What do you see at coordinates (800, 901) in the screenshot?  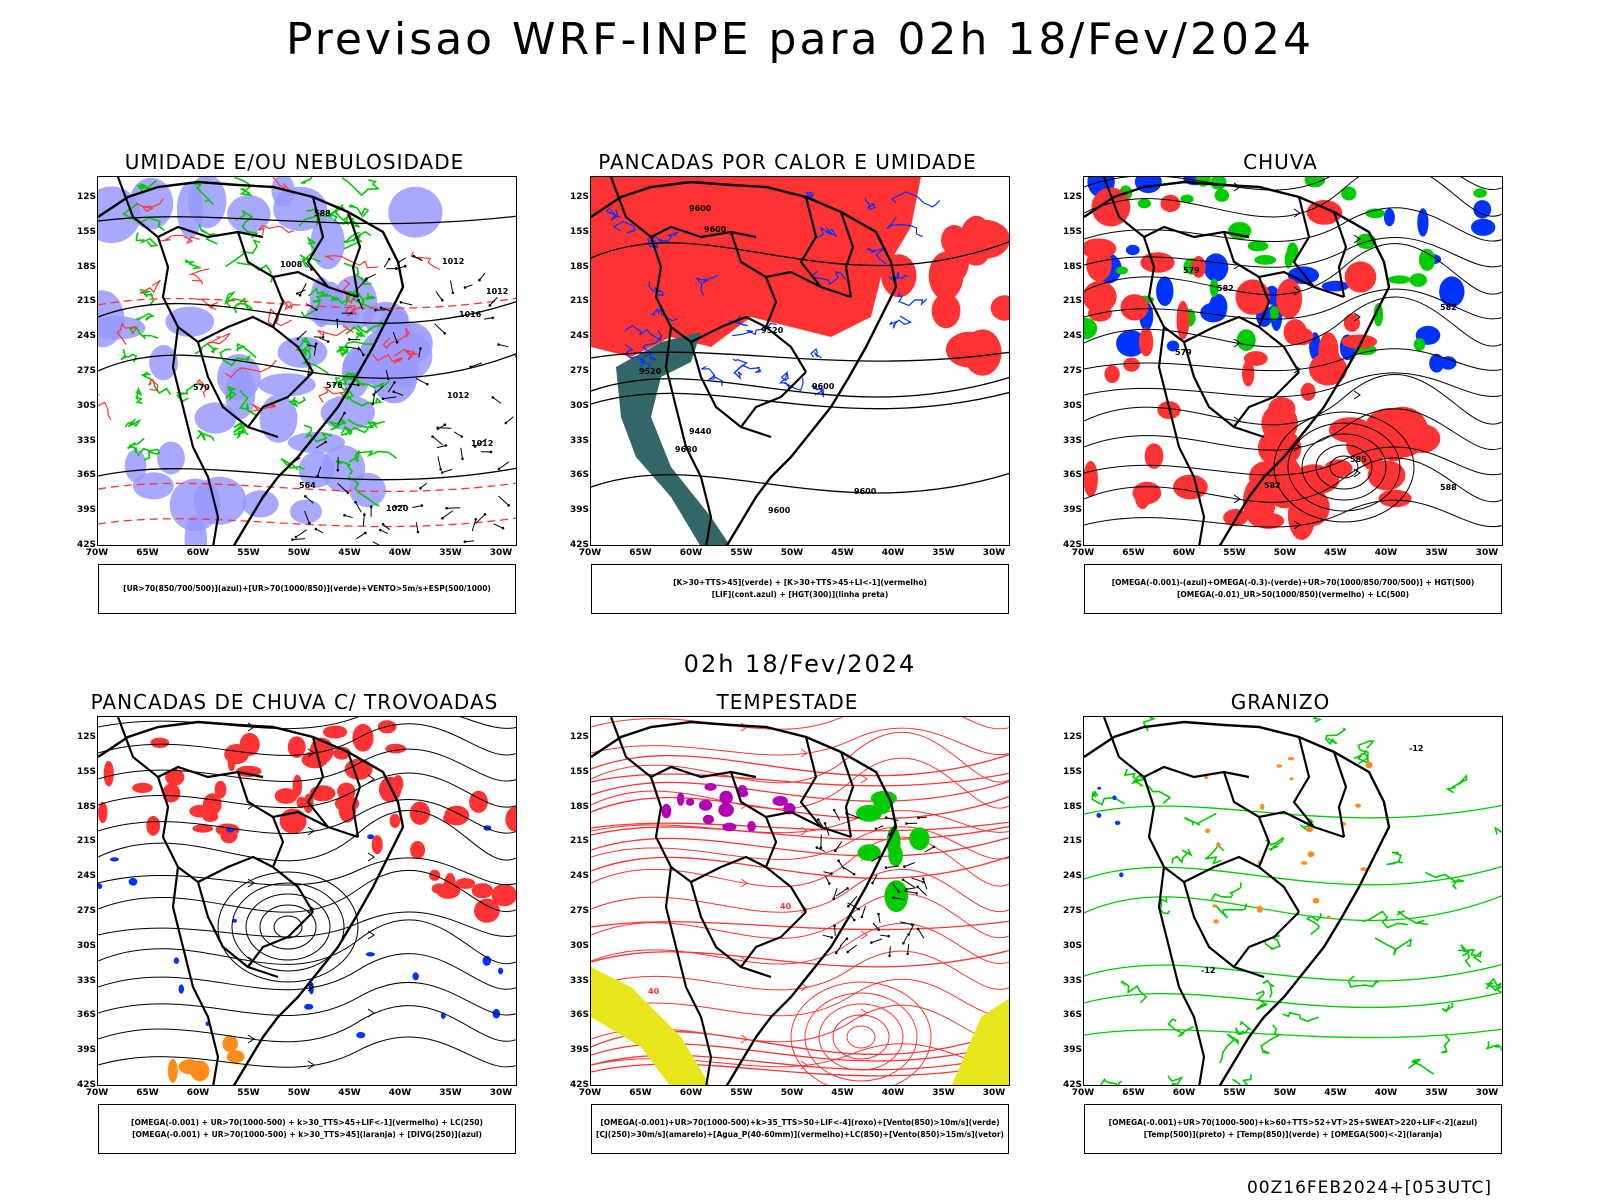 I see `map-frame: 40 40` at bounding box center [800, 901].